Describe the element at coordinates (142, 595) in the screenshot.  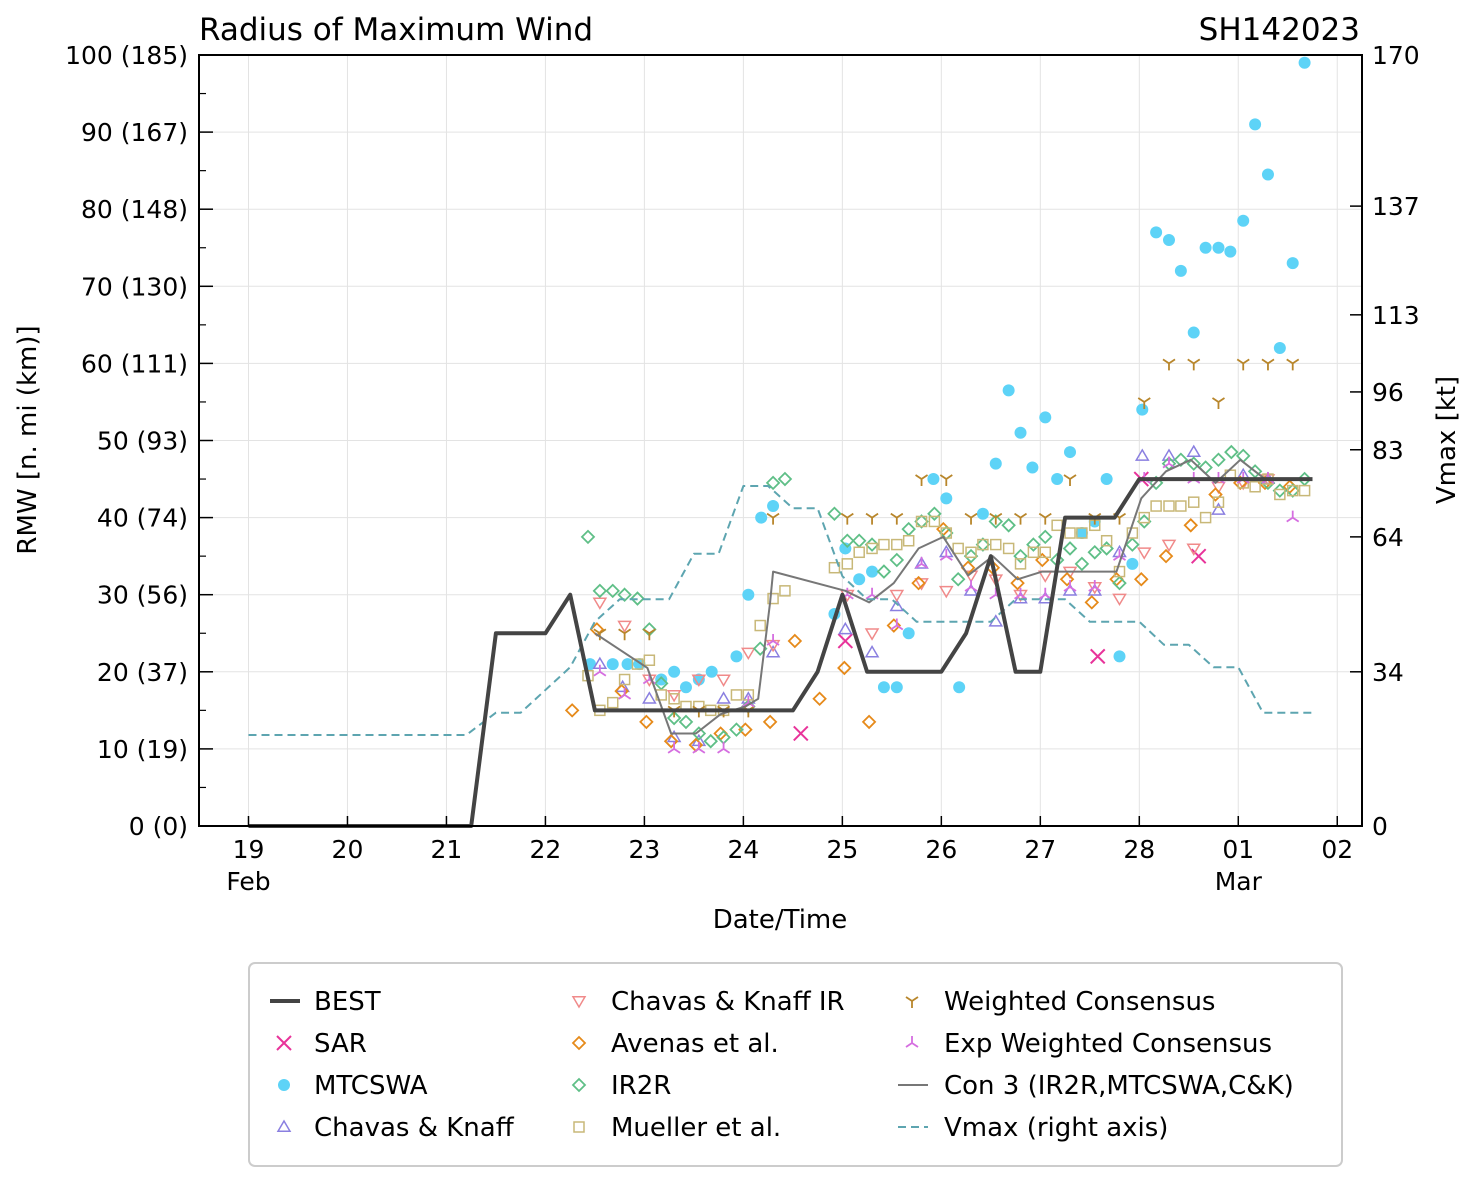
I see `y-tick-label: 30 (56)` at that location.